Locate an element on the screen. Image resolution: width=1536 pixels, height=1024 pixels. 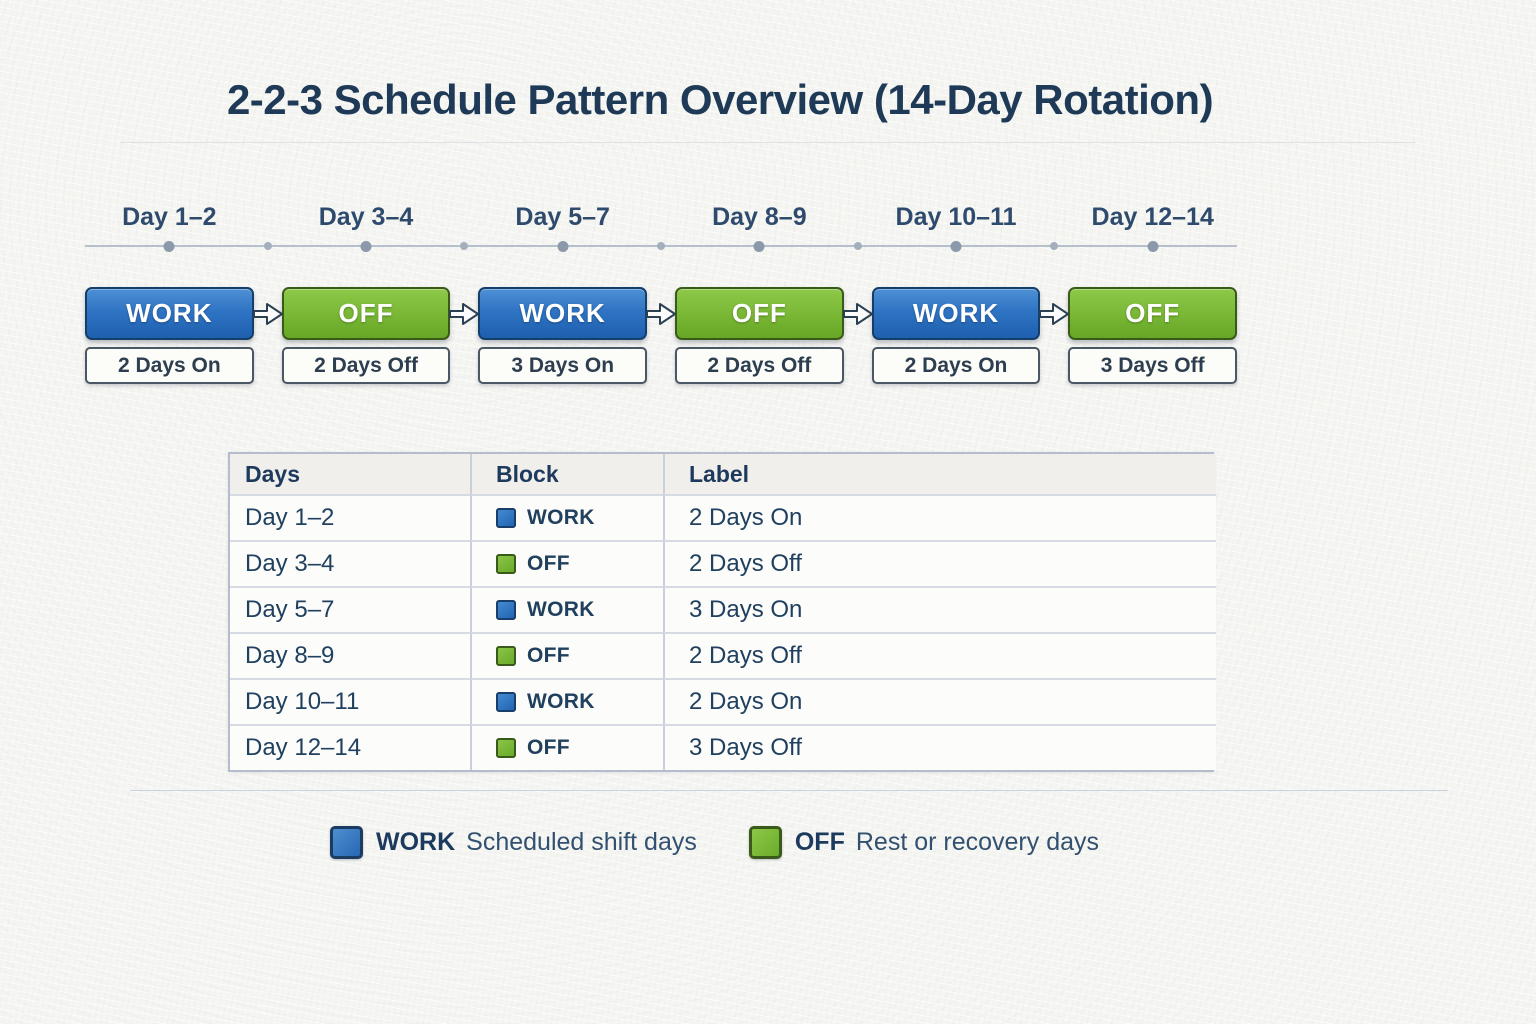
schedule-segment: OFF 3 Days Off is located at coordinates (1153, 335).